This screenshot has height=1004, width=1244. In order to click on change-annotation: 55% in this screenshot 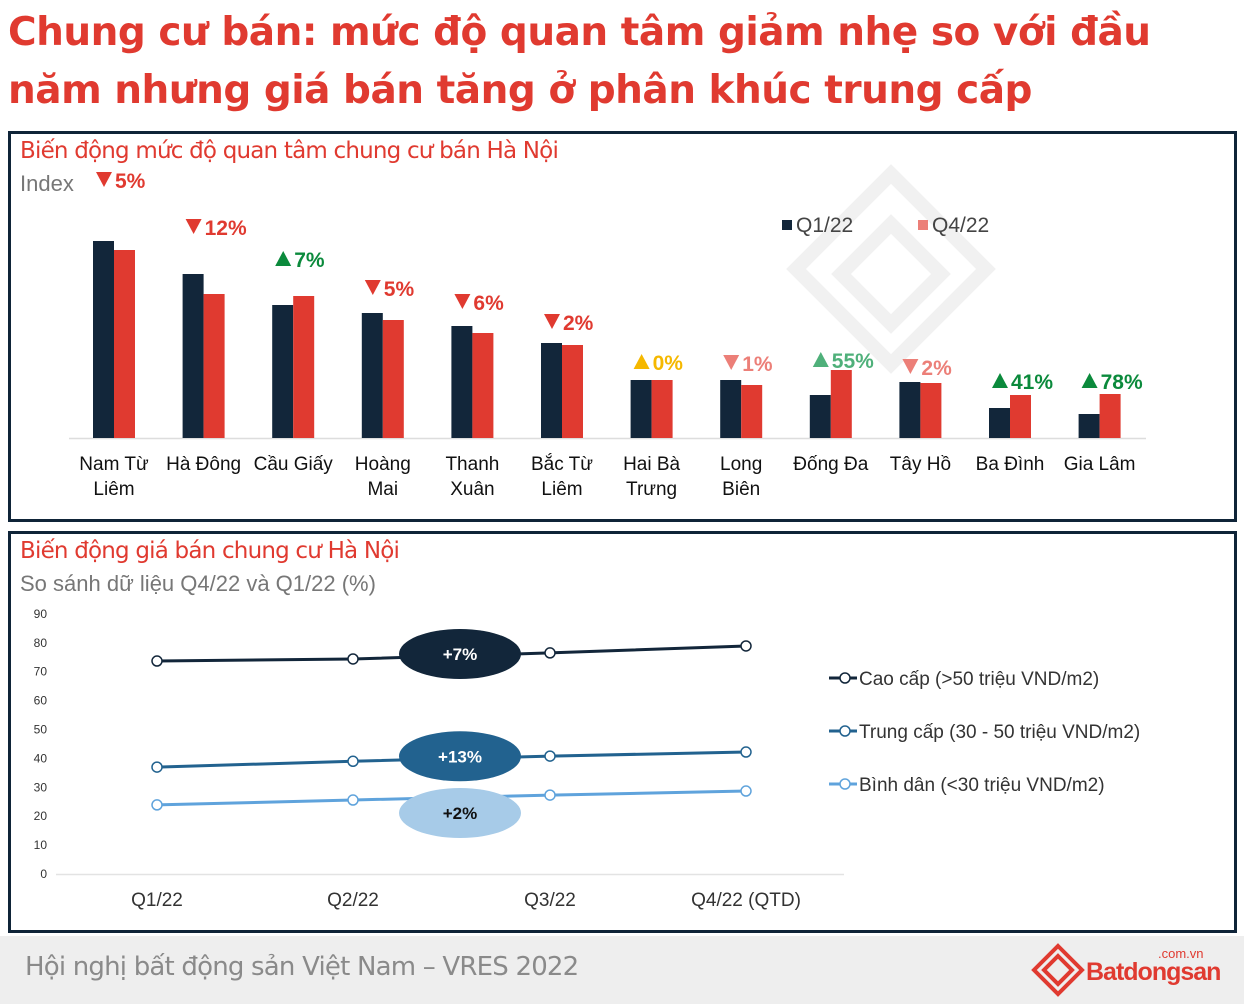, I will do `click(843, 361)`.